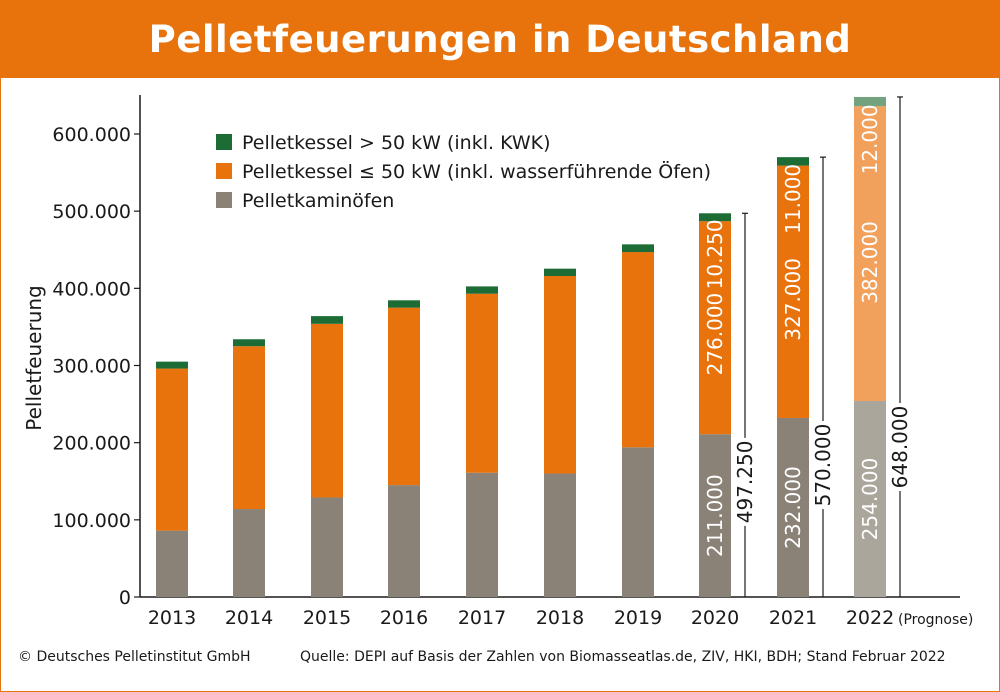 The width and height of the screenshot is (1000, 692). Describe the element at coordinates (318, 201) in the screenshot. I see `legend-label: Pelletkaminöfen` at that location.